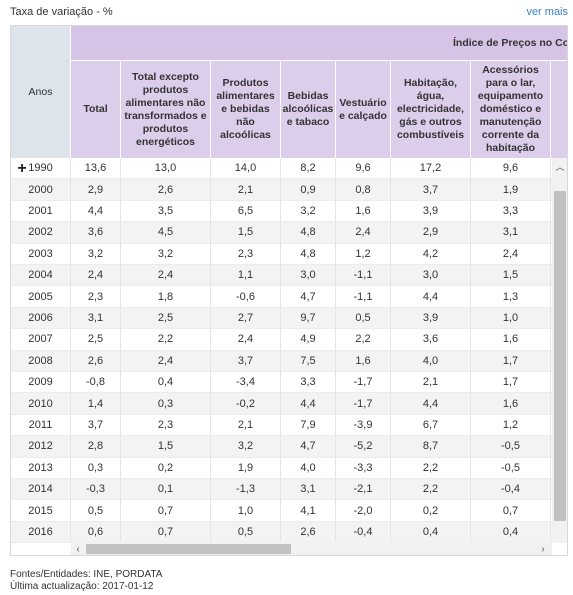 Image resolution: width=573 pixels, height=595 pixels. What do you see at coordinates (511, 511) in the screenshot?
I see `value-cell: 0,7` at bounding box center [511, 511].